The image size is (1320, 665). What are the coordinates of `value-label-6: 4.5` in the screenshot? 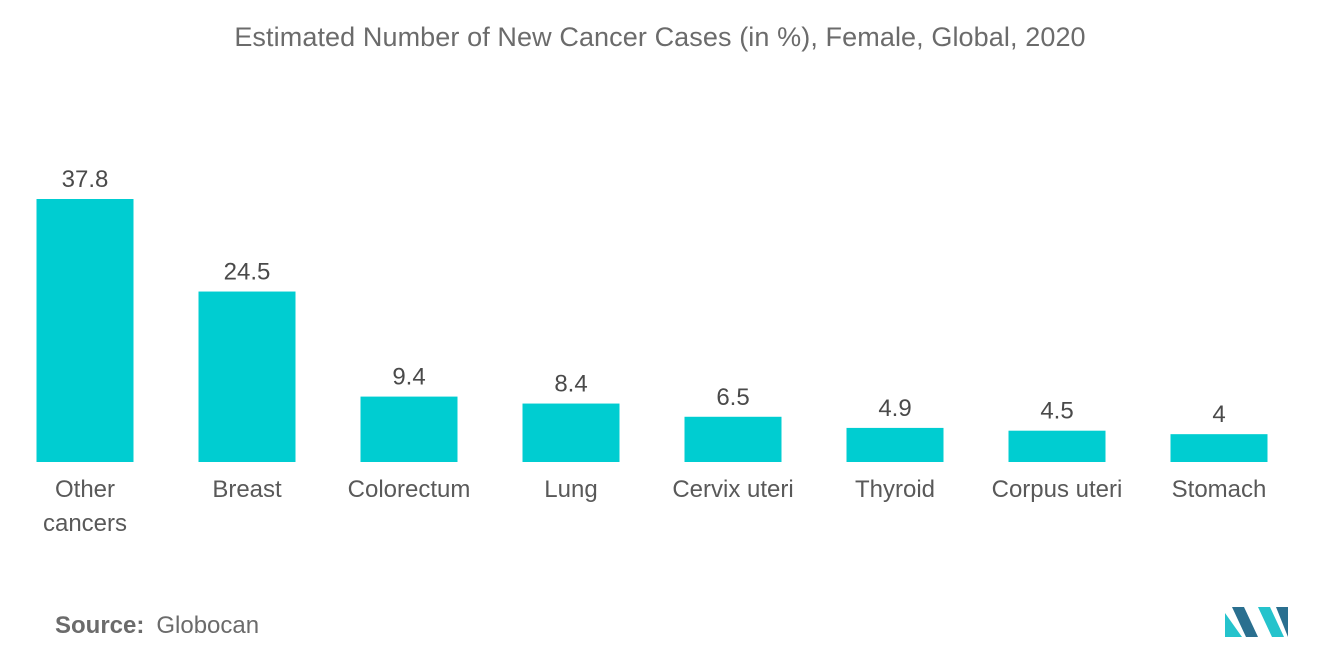 It's located at (1056, 411).